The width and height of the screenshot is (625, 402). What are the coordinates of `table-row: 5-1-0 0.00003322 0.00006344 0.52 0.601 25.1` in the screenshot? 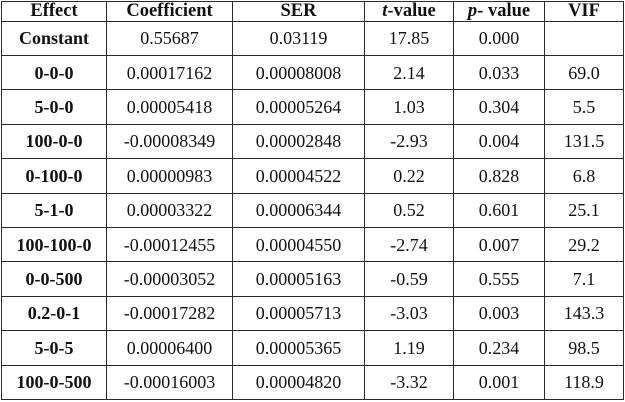 It's located at (312, 210).